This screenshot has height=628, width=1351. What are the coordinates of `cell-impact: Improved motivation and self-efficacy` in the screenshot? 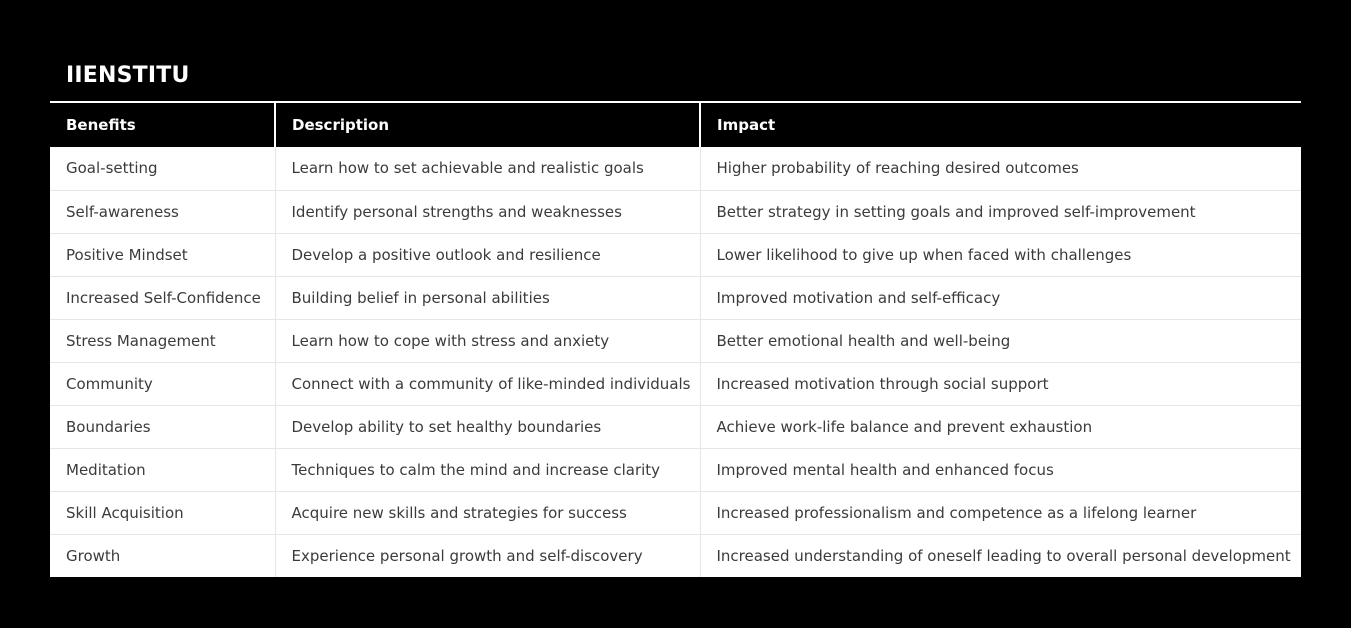 It's located at (1000, 297).